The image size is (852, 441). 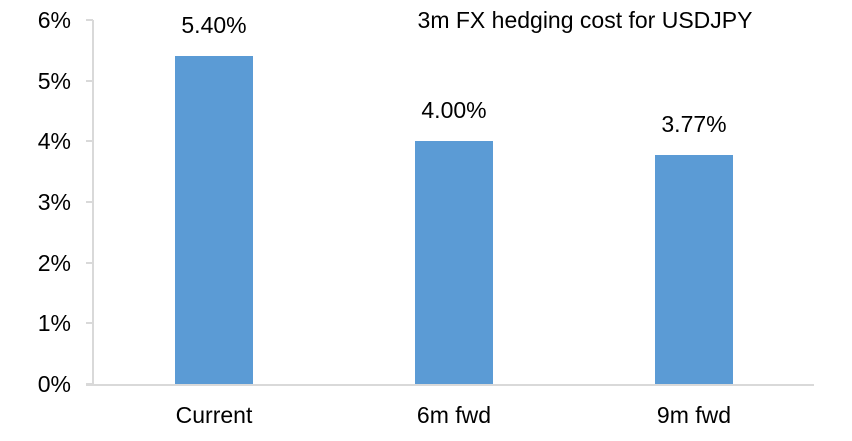 What do you see at coordinates (454, 110) in the screenshot?
I see `bar-value-label: 4.00%` at bounding box center [454, 110].